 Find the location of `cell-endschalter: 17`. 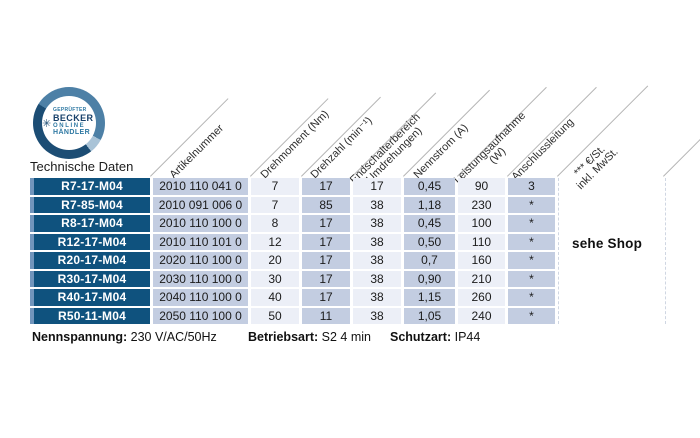

cell-endschalter: 17 is located at coordinates (377, 186).